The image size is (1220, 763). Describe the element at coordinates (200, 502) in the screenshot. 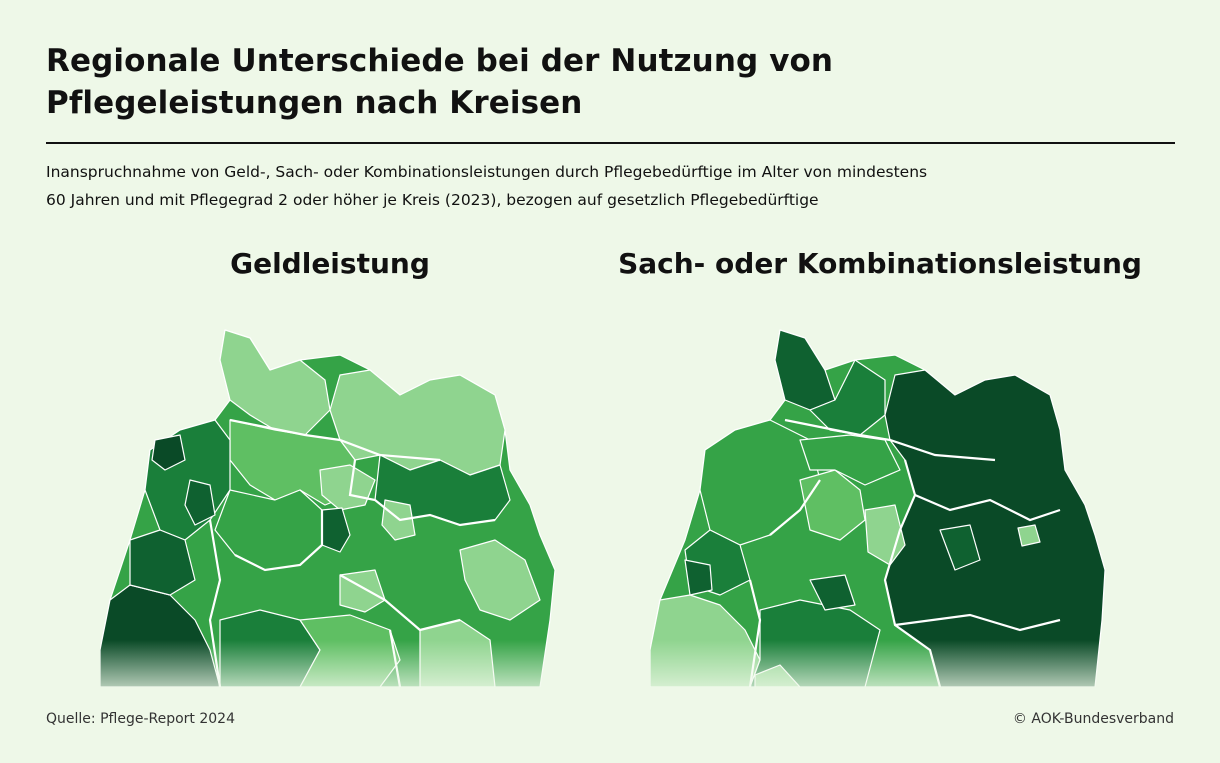

I see `region-west-pocket` at that location.